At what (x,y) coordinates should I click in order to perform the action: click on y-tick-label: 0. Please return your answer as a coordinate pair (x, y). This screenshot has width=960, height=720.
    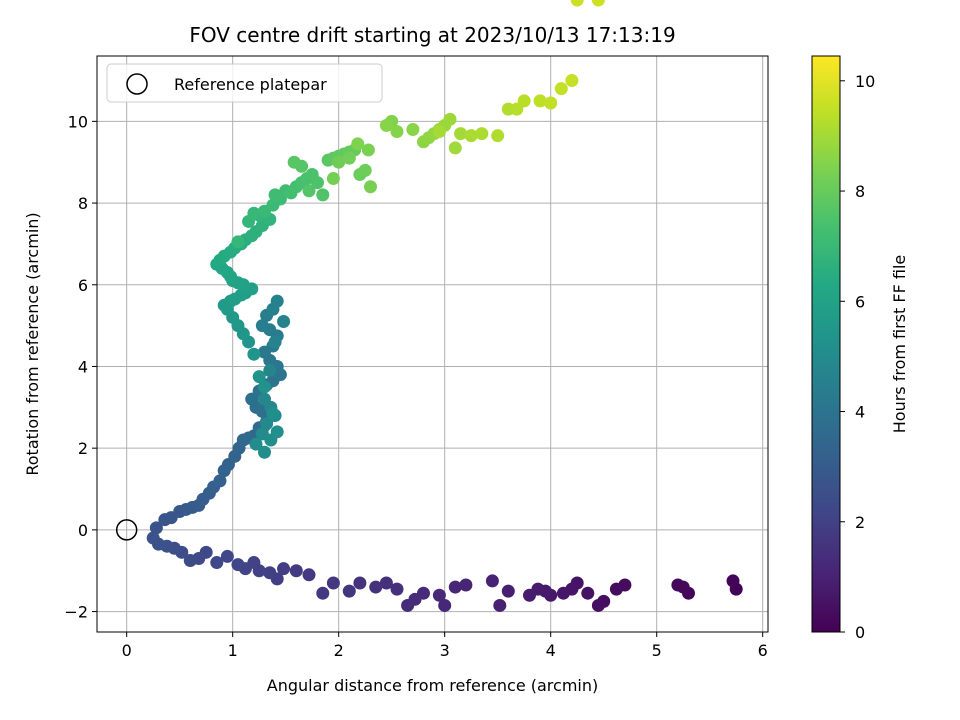
    Looking at the image, I should click on (83, 530).